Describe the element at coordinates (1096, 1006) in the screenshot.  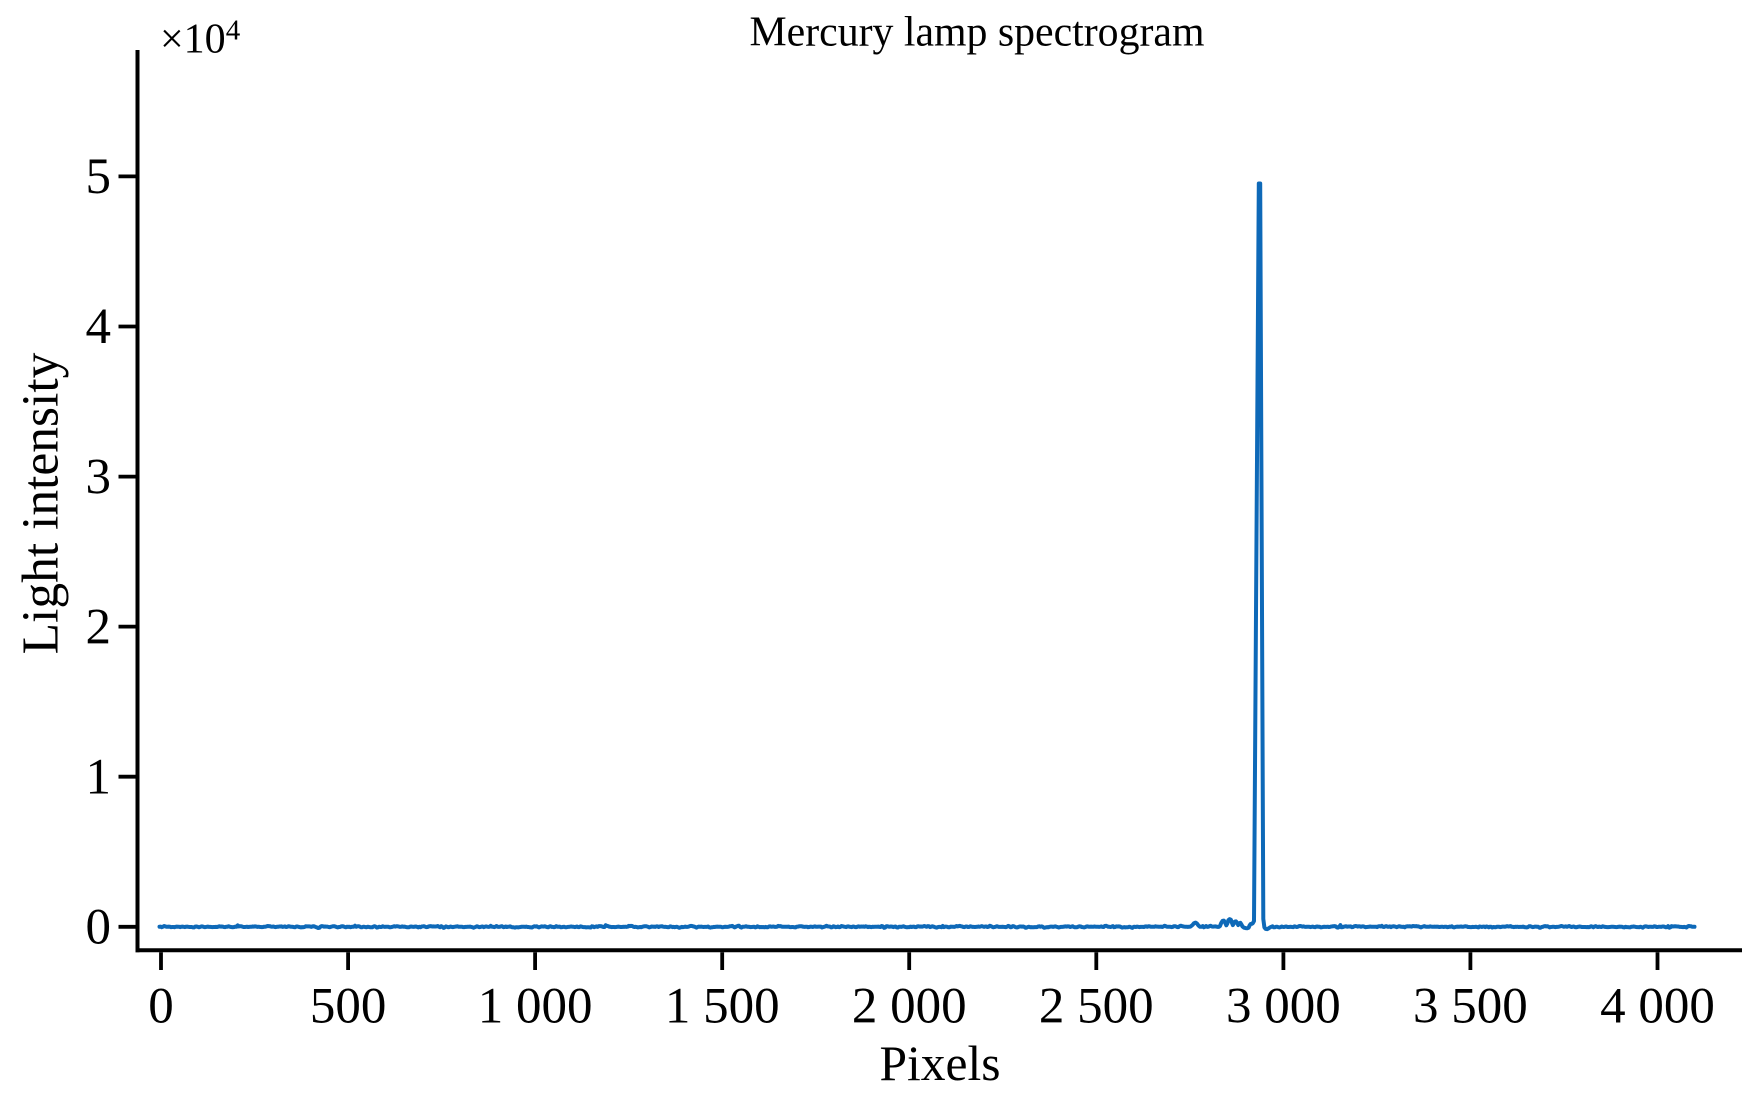
I see `svg-text: 2 500` at that location.